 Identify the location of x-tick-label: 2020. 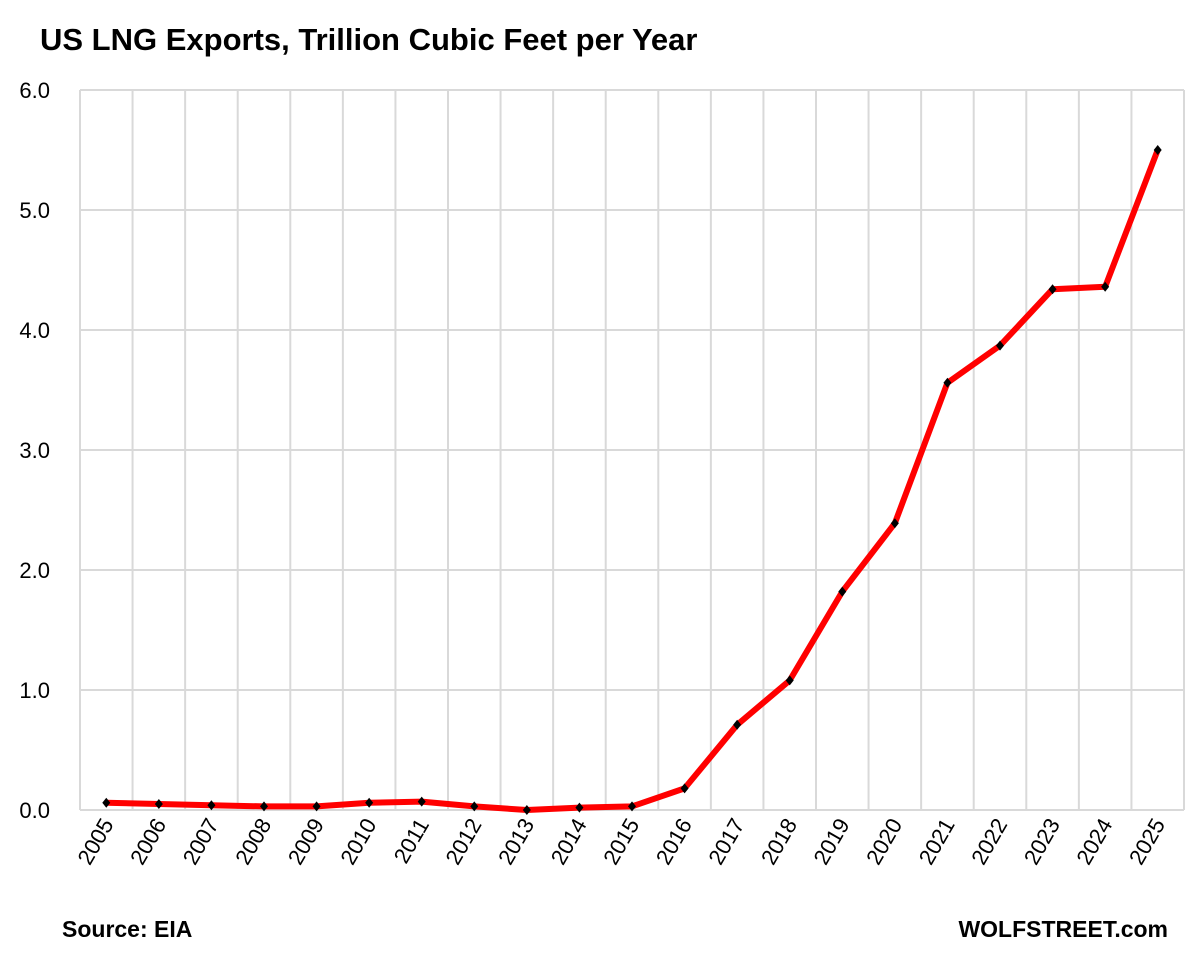
(884, 841).